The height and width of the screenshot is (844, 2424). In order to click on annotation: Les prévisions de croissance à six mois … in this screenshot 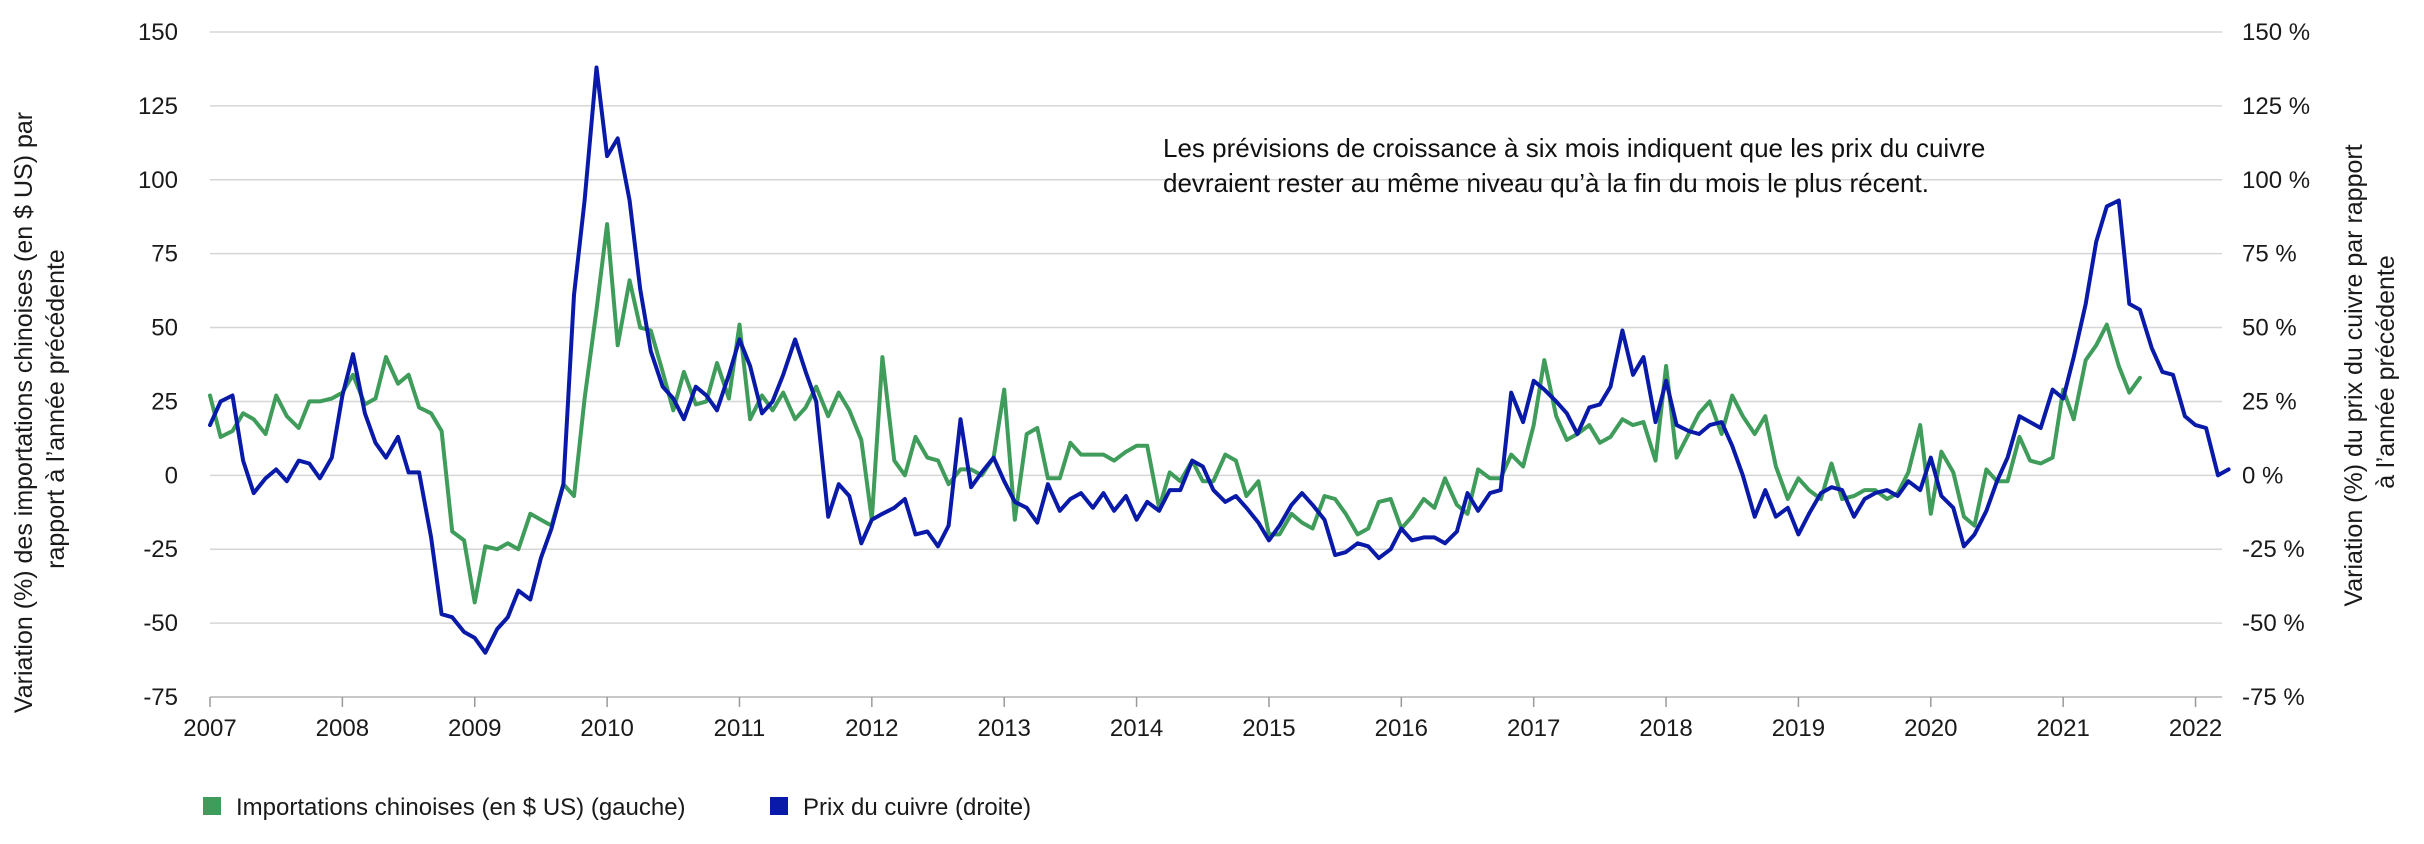, I will do `click(1578, 165)`.